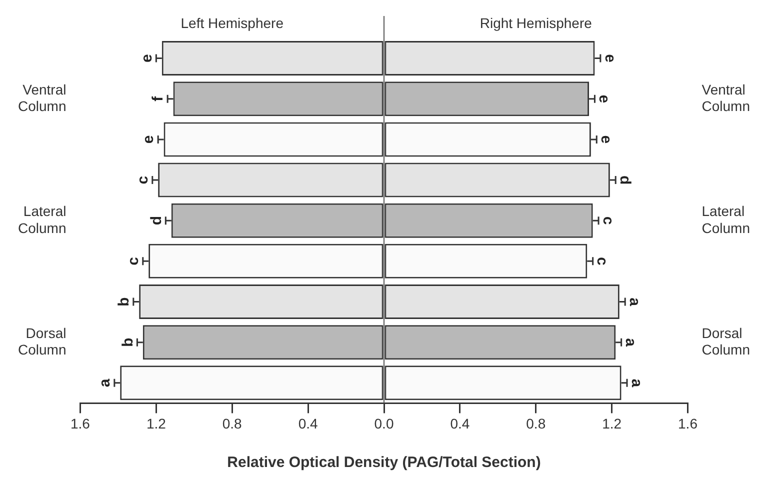 The width and height of the screenshot is (768, 488). Describe the element at coordinates (536, 22) in the screenshot. I see `annotation: Right Hemisphere` at that location.